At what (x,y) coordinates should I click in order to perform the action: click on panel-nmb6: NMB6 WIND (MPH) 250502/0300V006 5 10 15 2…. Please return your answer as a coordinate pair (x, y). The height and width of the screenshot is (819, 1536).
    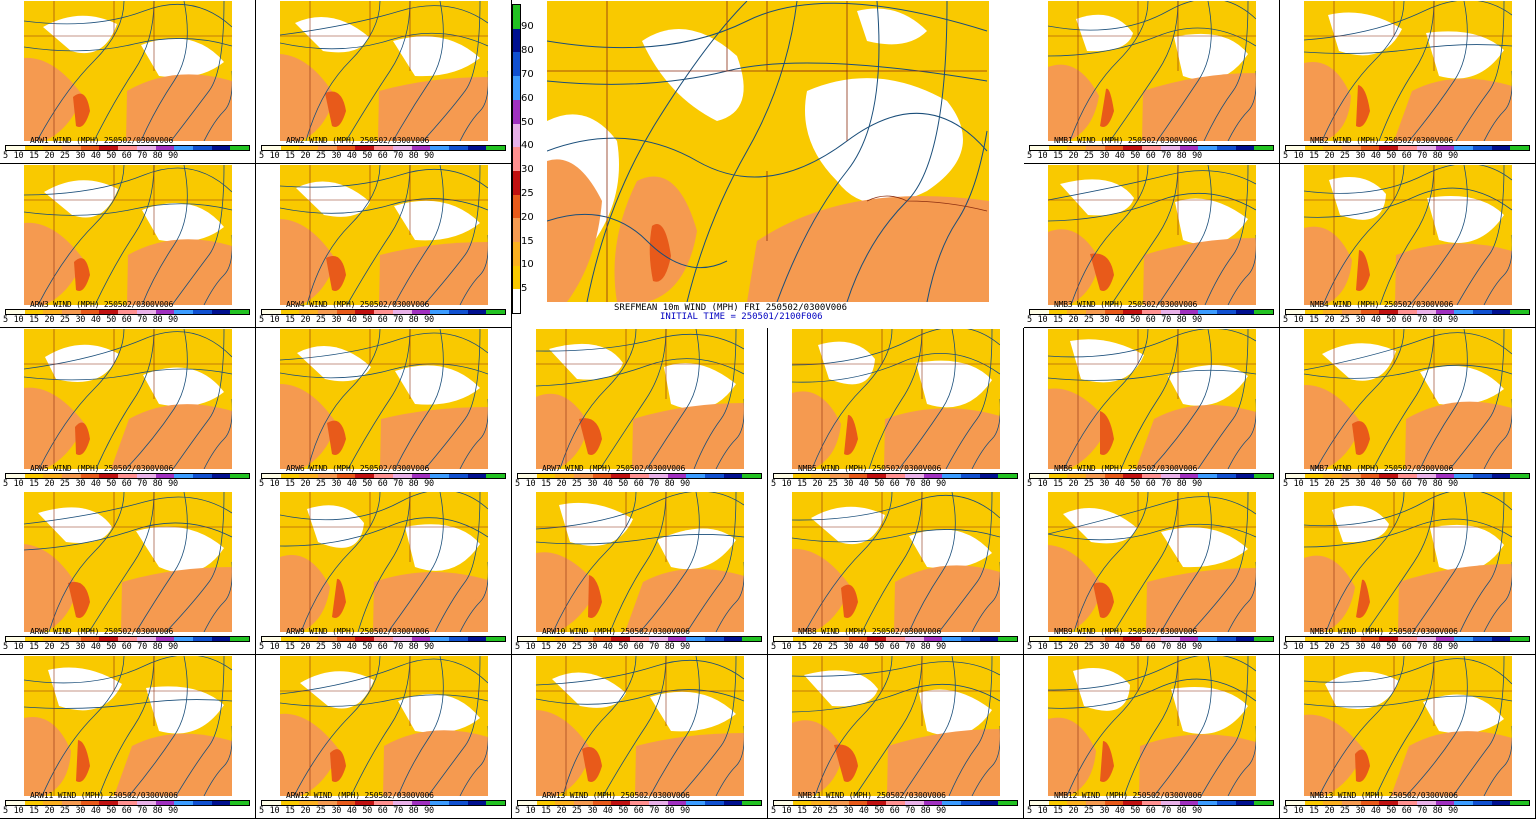
    Looking at the image, I should click on (1152, 410).